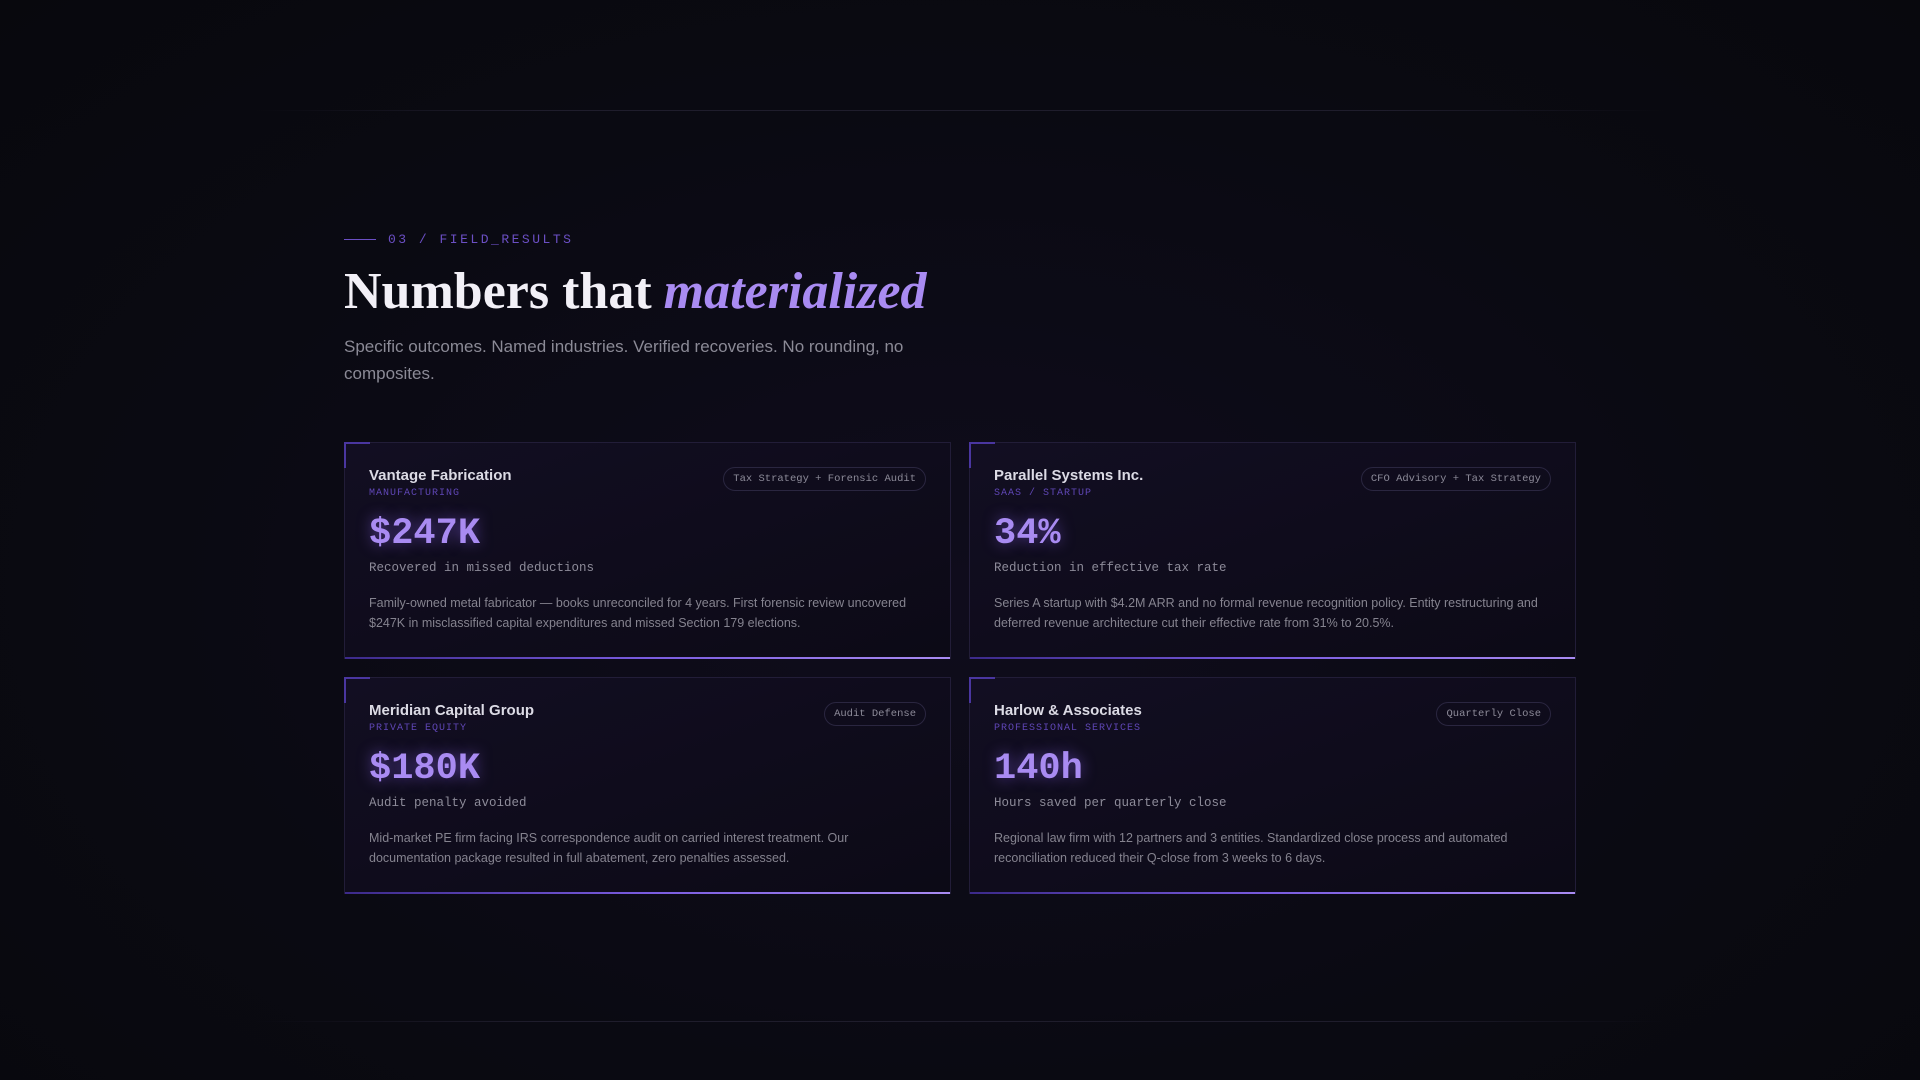 The width and height of the screenshot is (1920, 1080). I want to click on industry: MANUFACTURING, so click(415, 493).